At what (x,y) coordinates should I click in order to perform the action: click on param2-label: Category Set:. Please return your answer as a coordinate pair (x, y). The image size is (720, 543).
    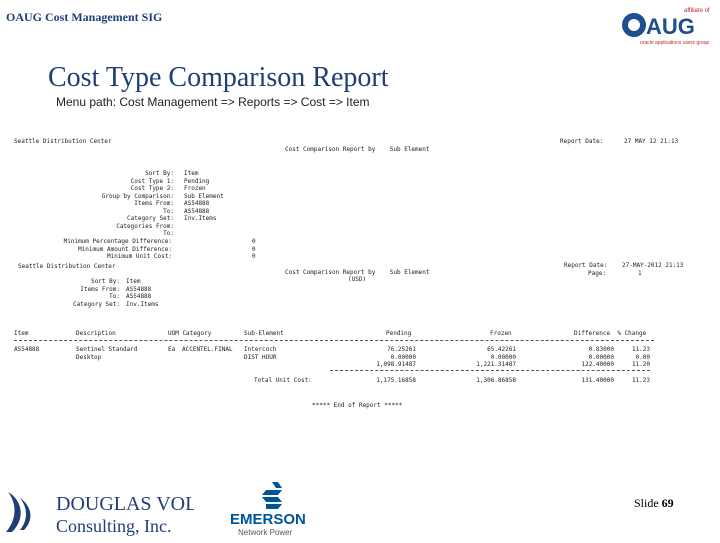
    Looking at the image, I should click on (96, 304).